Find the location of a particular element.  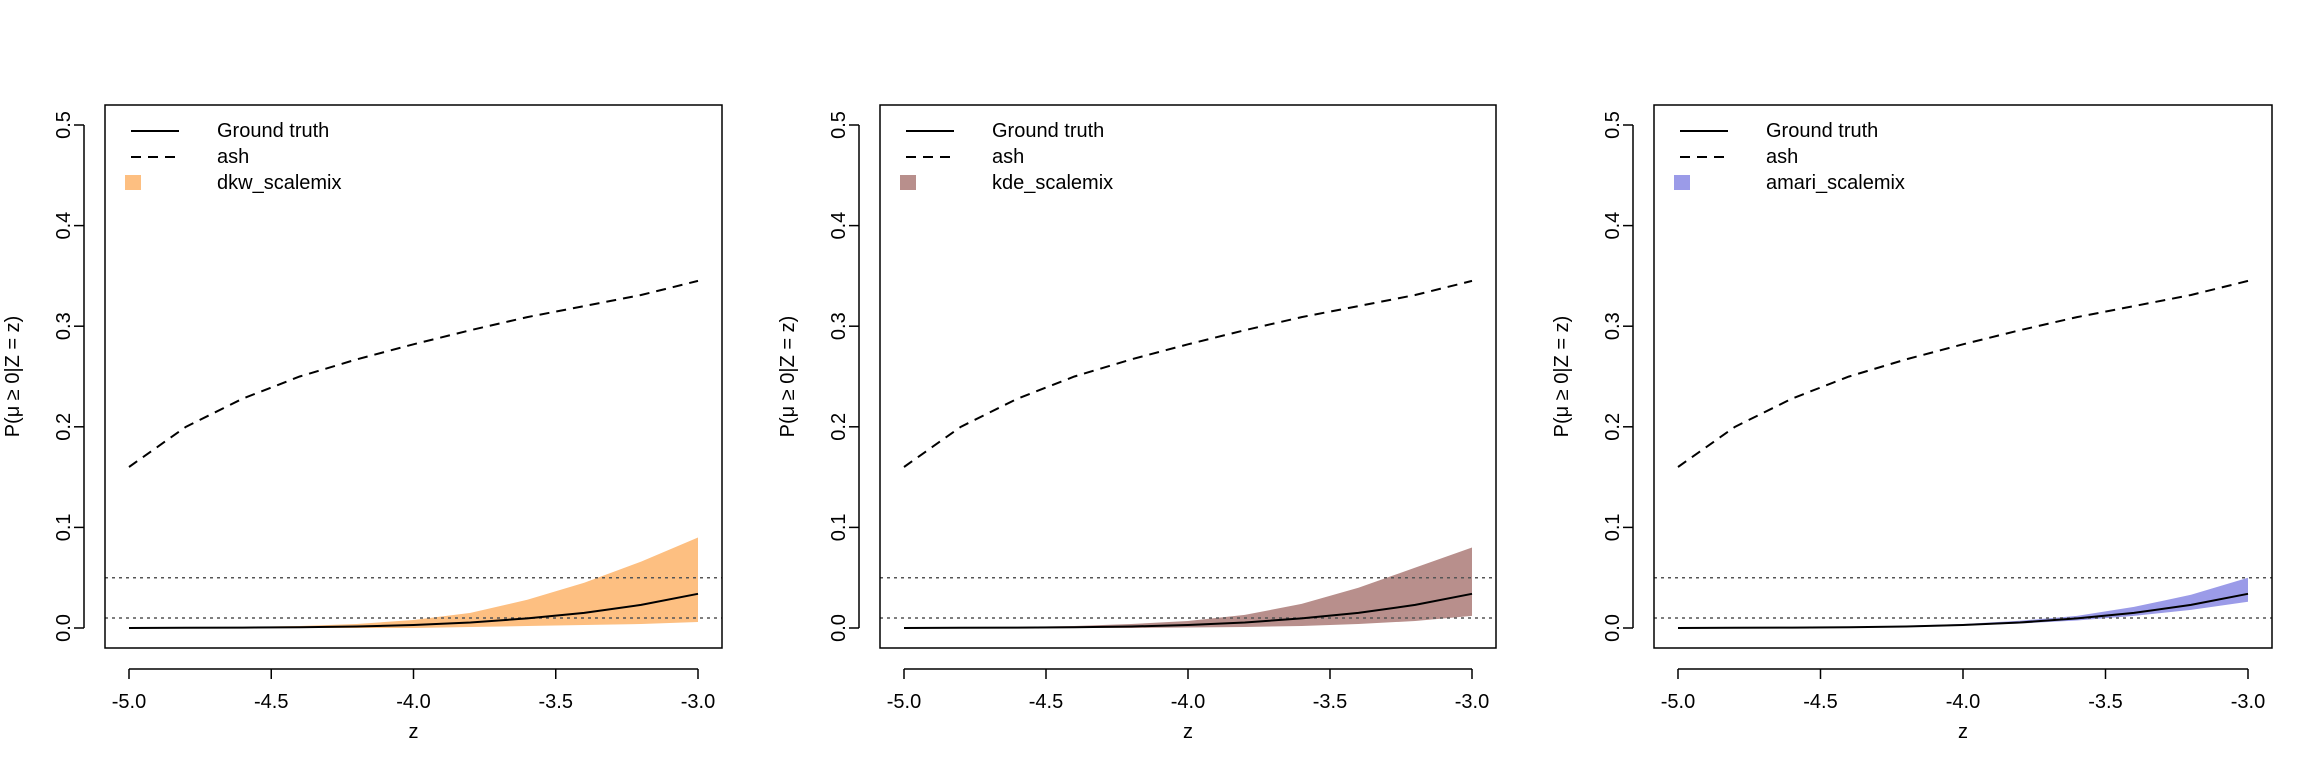

legend: Ground truth ash kde_scalemix is located at coordinates (1006, 157).